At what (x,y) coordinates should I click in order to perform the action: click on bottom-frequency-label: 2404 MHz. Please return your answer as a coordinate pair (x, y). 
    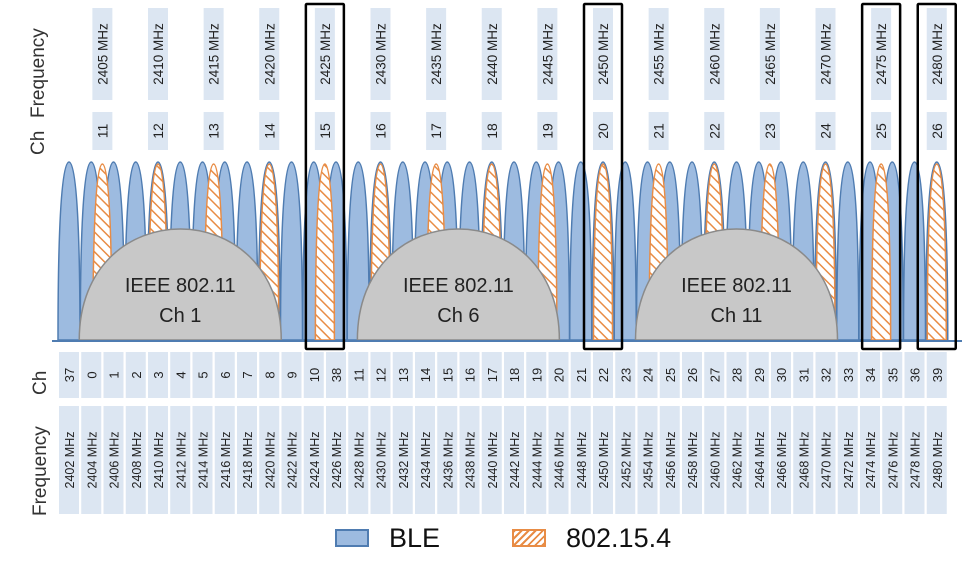
    Looking at the image, I should click on (92, 460).